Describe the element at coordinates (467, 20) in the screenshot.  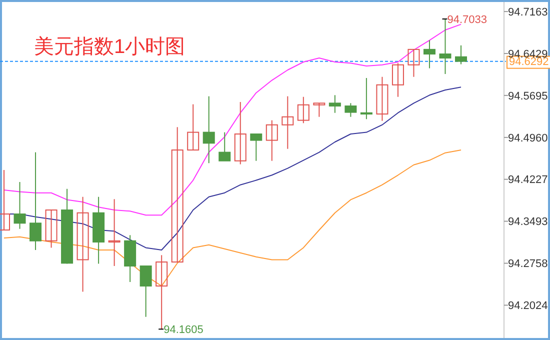
I see `annotation: 94.7033` at that location.